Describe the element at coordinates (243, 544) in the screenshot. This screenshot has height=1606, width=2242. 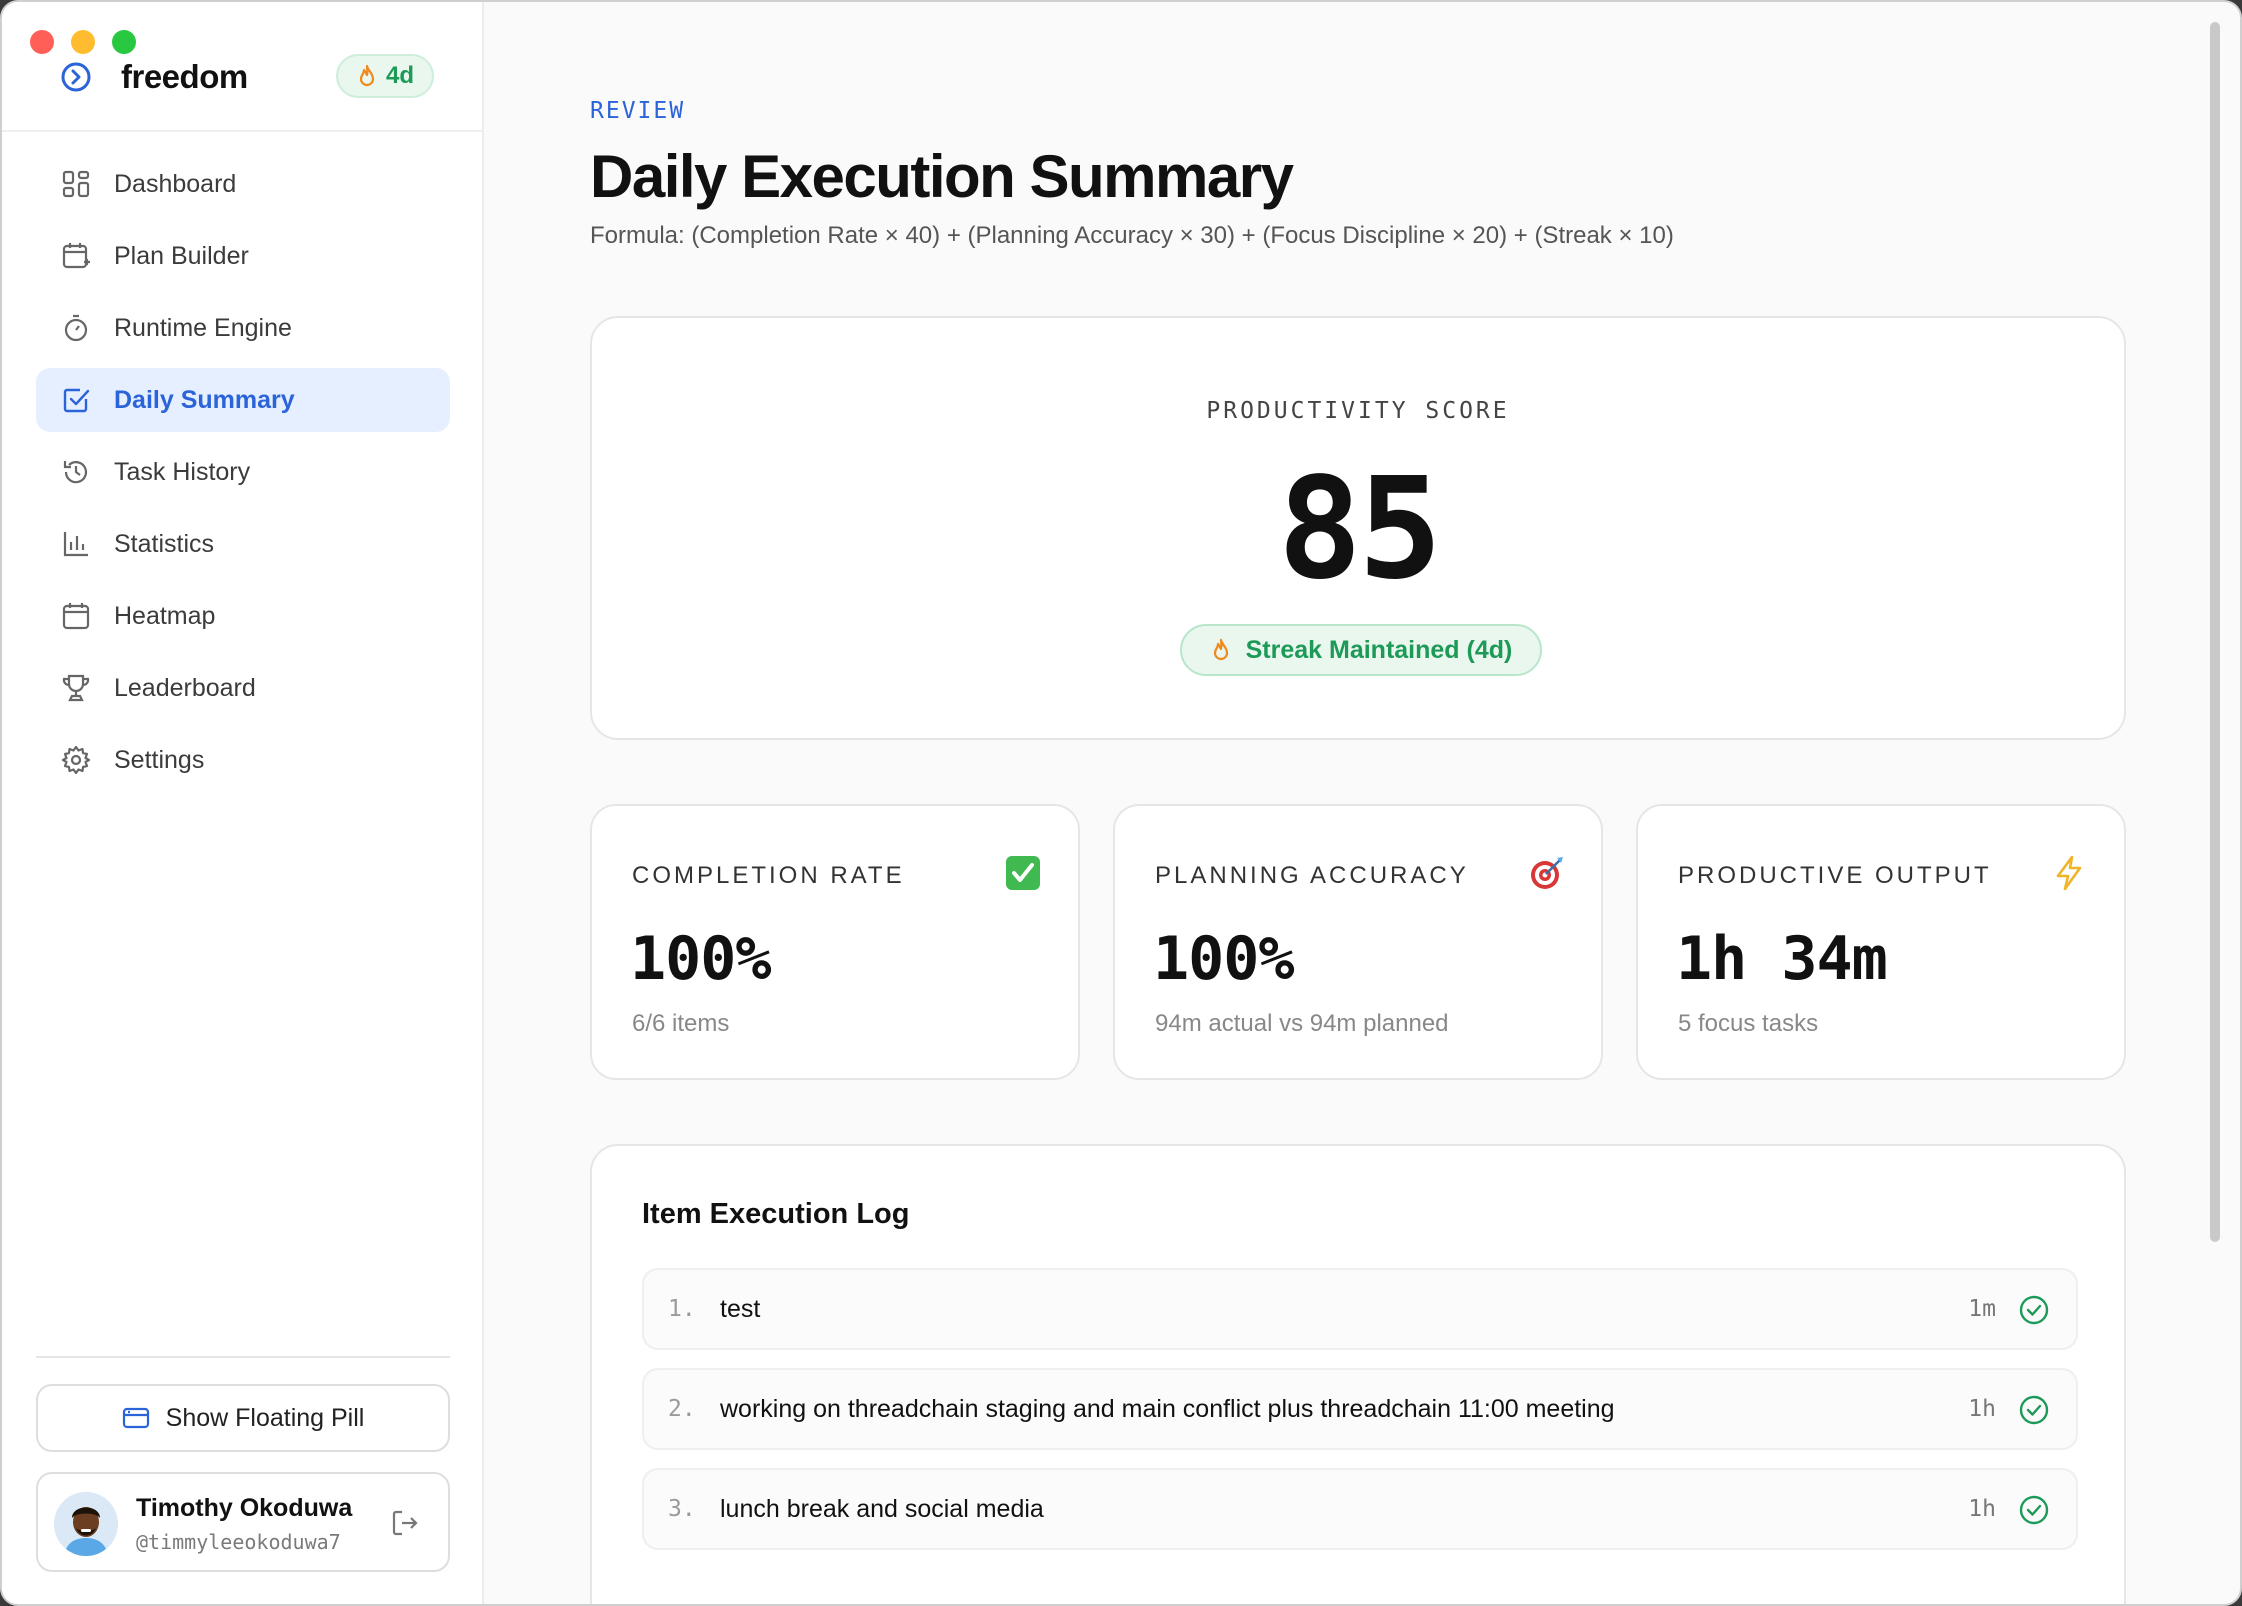
I see `sidebar-item-statistics: Statistics` at that location.